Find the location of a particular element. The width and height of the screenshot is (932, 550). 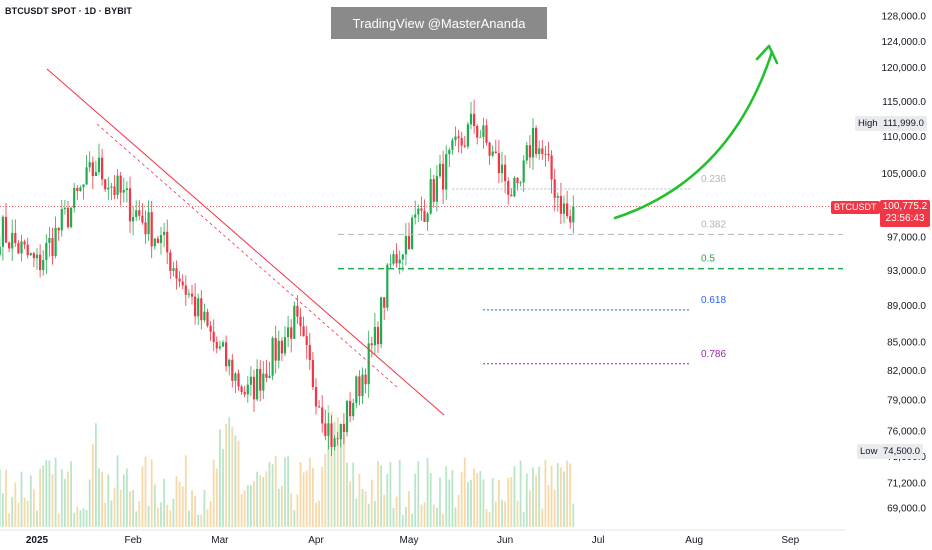

fib-label: 0.236 is located at coordinates (713, 179).